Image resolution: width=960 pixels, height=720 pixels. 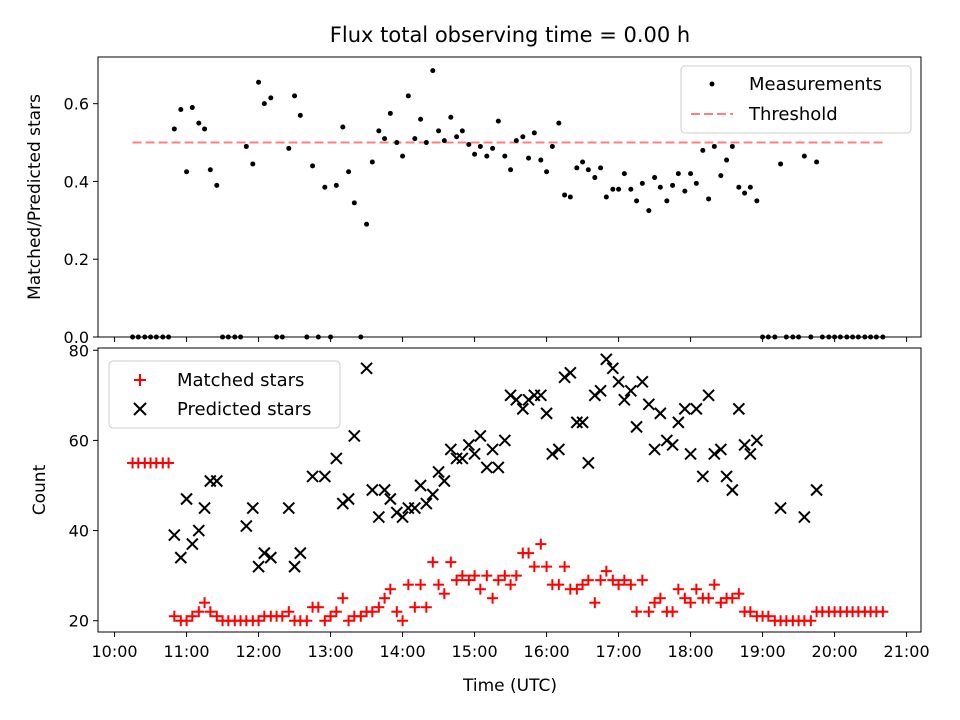 I want to click on bottom-y-axis: 20 40 60 80, so click(x=83, y=486).